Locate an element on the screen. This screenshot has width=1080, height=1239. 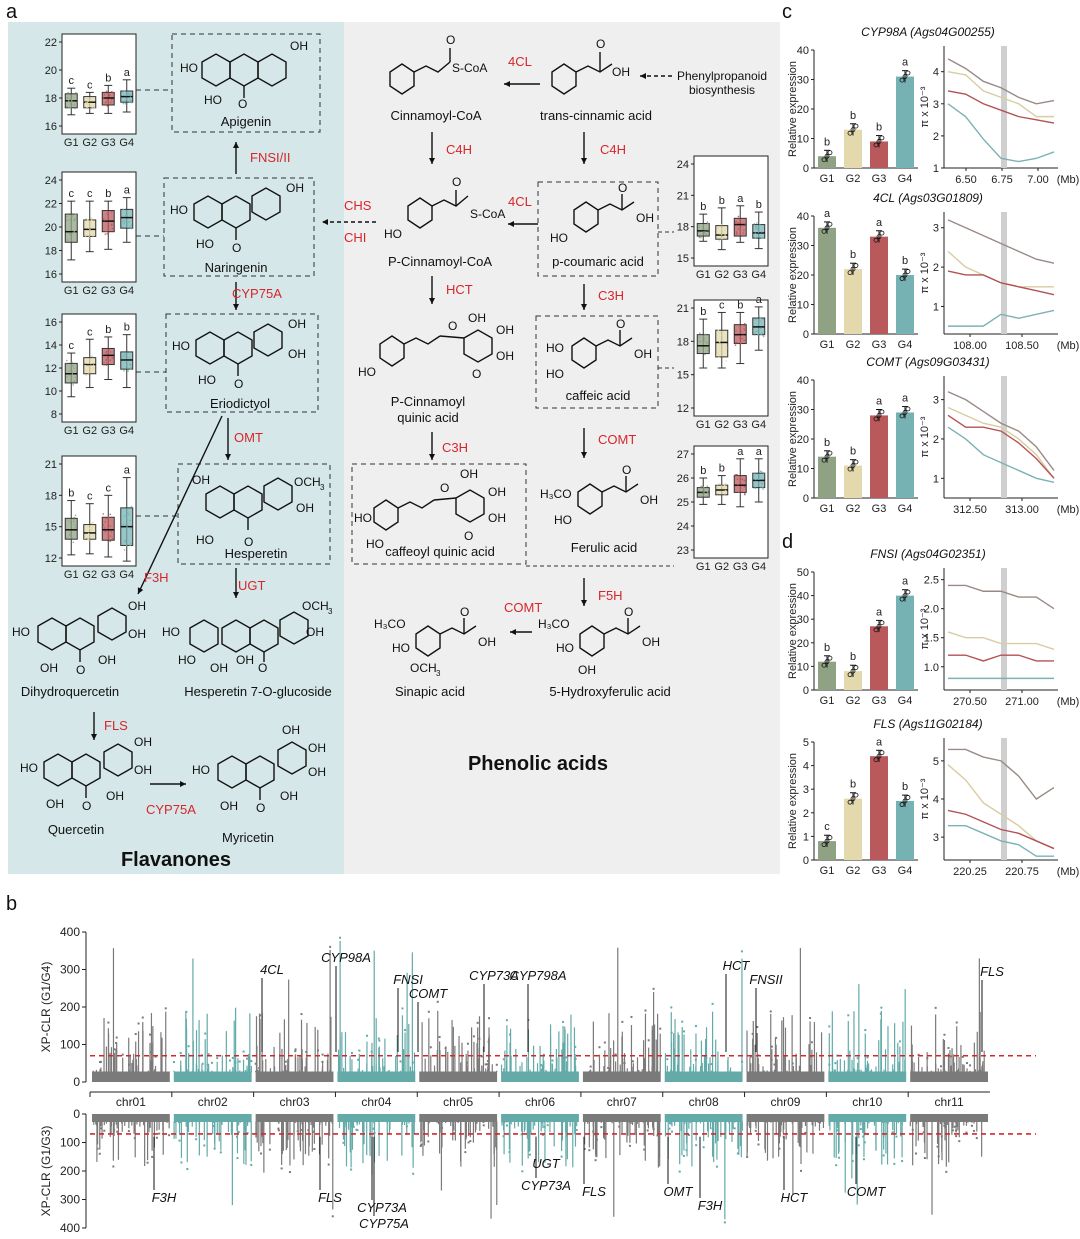
bar-ytick: 2 is located at coordinates (806, 814).